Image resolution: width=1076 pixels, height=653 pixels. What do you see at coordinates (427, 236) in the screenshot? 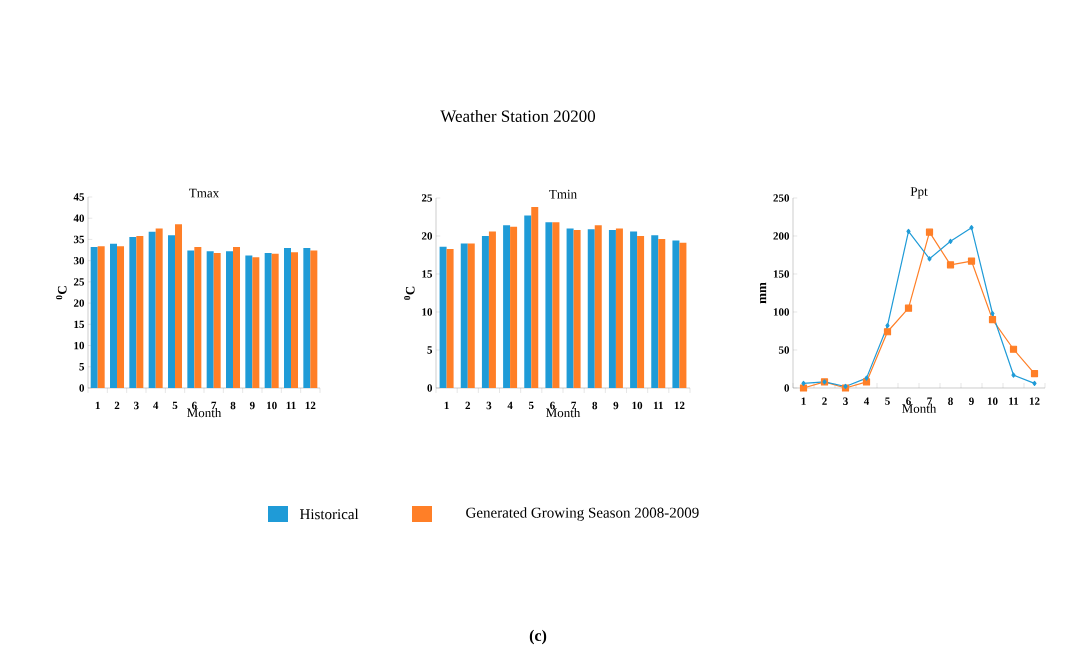
I see `y-tick-label: 20` at bounding box center [427, 236].